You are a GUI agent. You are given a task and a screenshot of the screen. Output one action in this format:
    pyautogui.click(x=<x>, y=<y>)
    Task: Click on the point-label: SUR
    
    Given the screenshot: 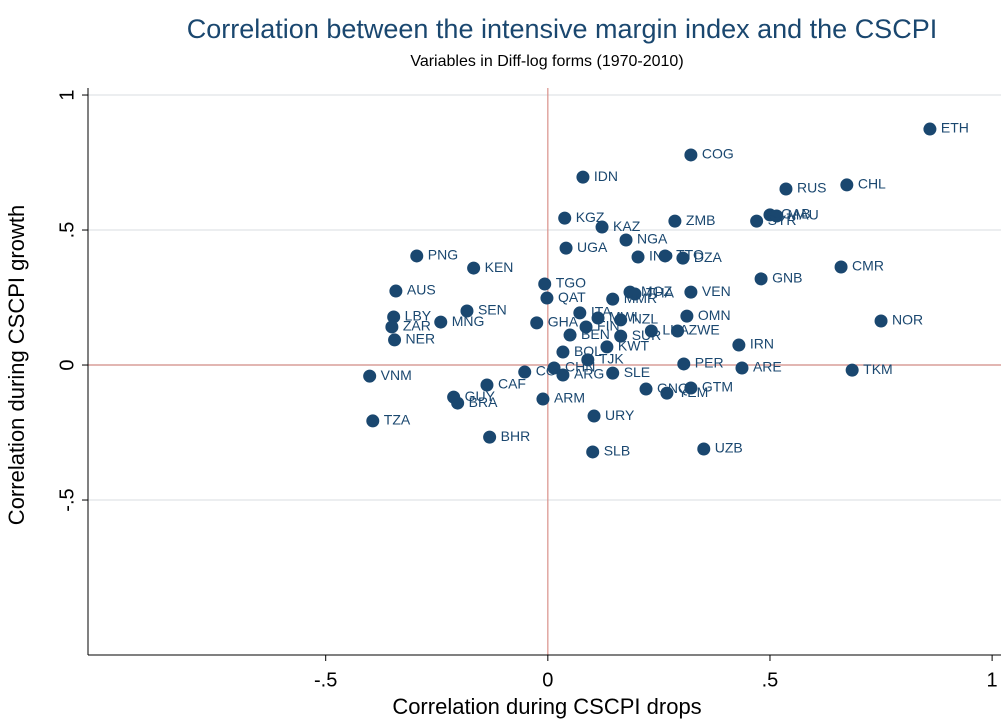 What is the action you would take?
    pyautogui.click(x=647, y=335)
    